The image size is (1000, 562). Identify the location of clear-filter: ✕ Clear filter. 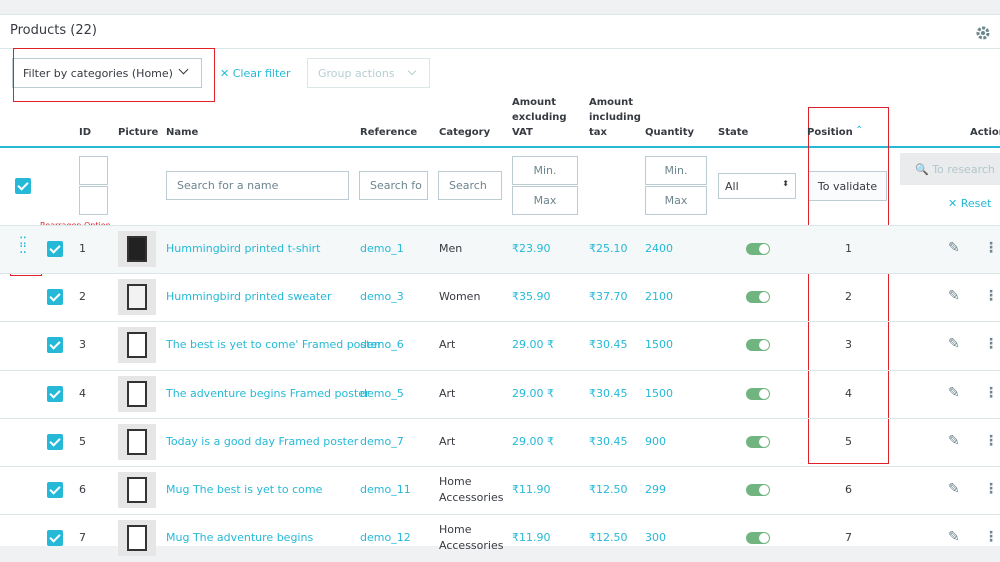
(255, 73).